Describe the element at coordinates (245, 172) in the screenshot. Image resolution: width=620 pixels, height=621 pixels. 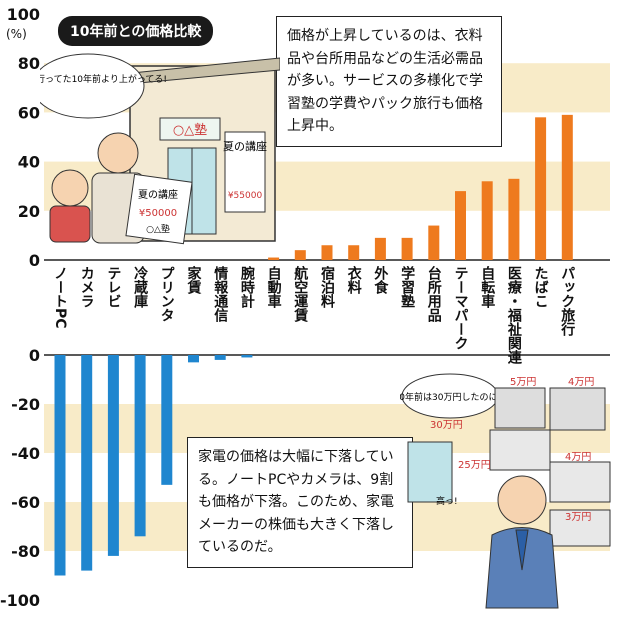
I see `poster` at that location.